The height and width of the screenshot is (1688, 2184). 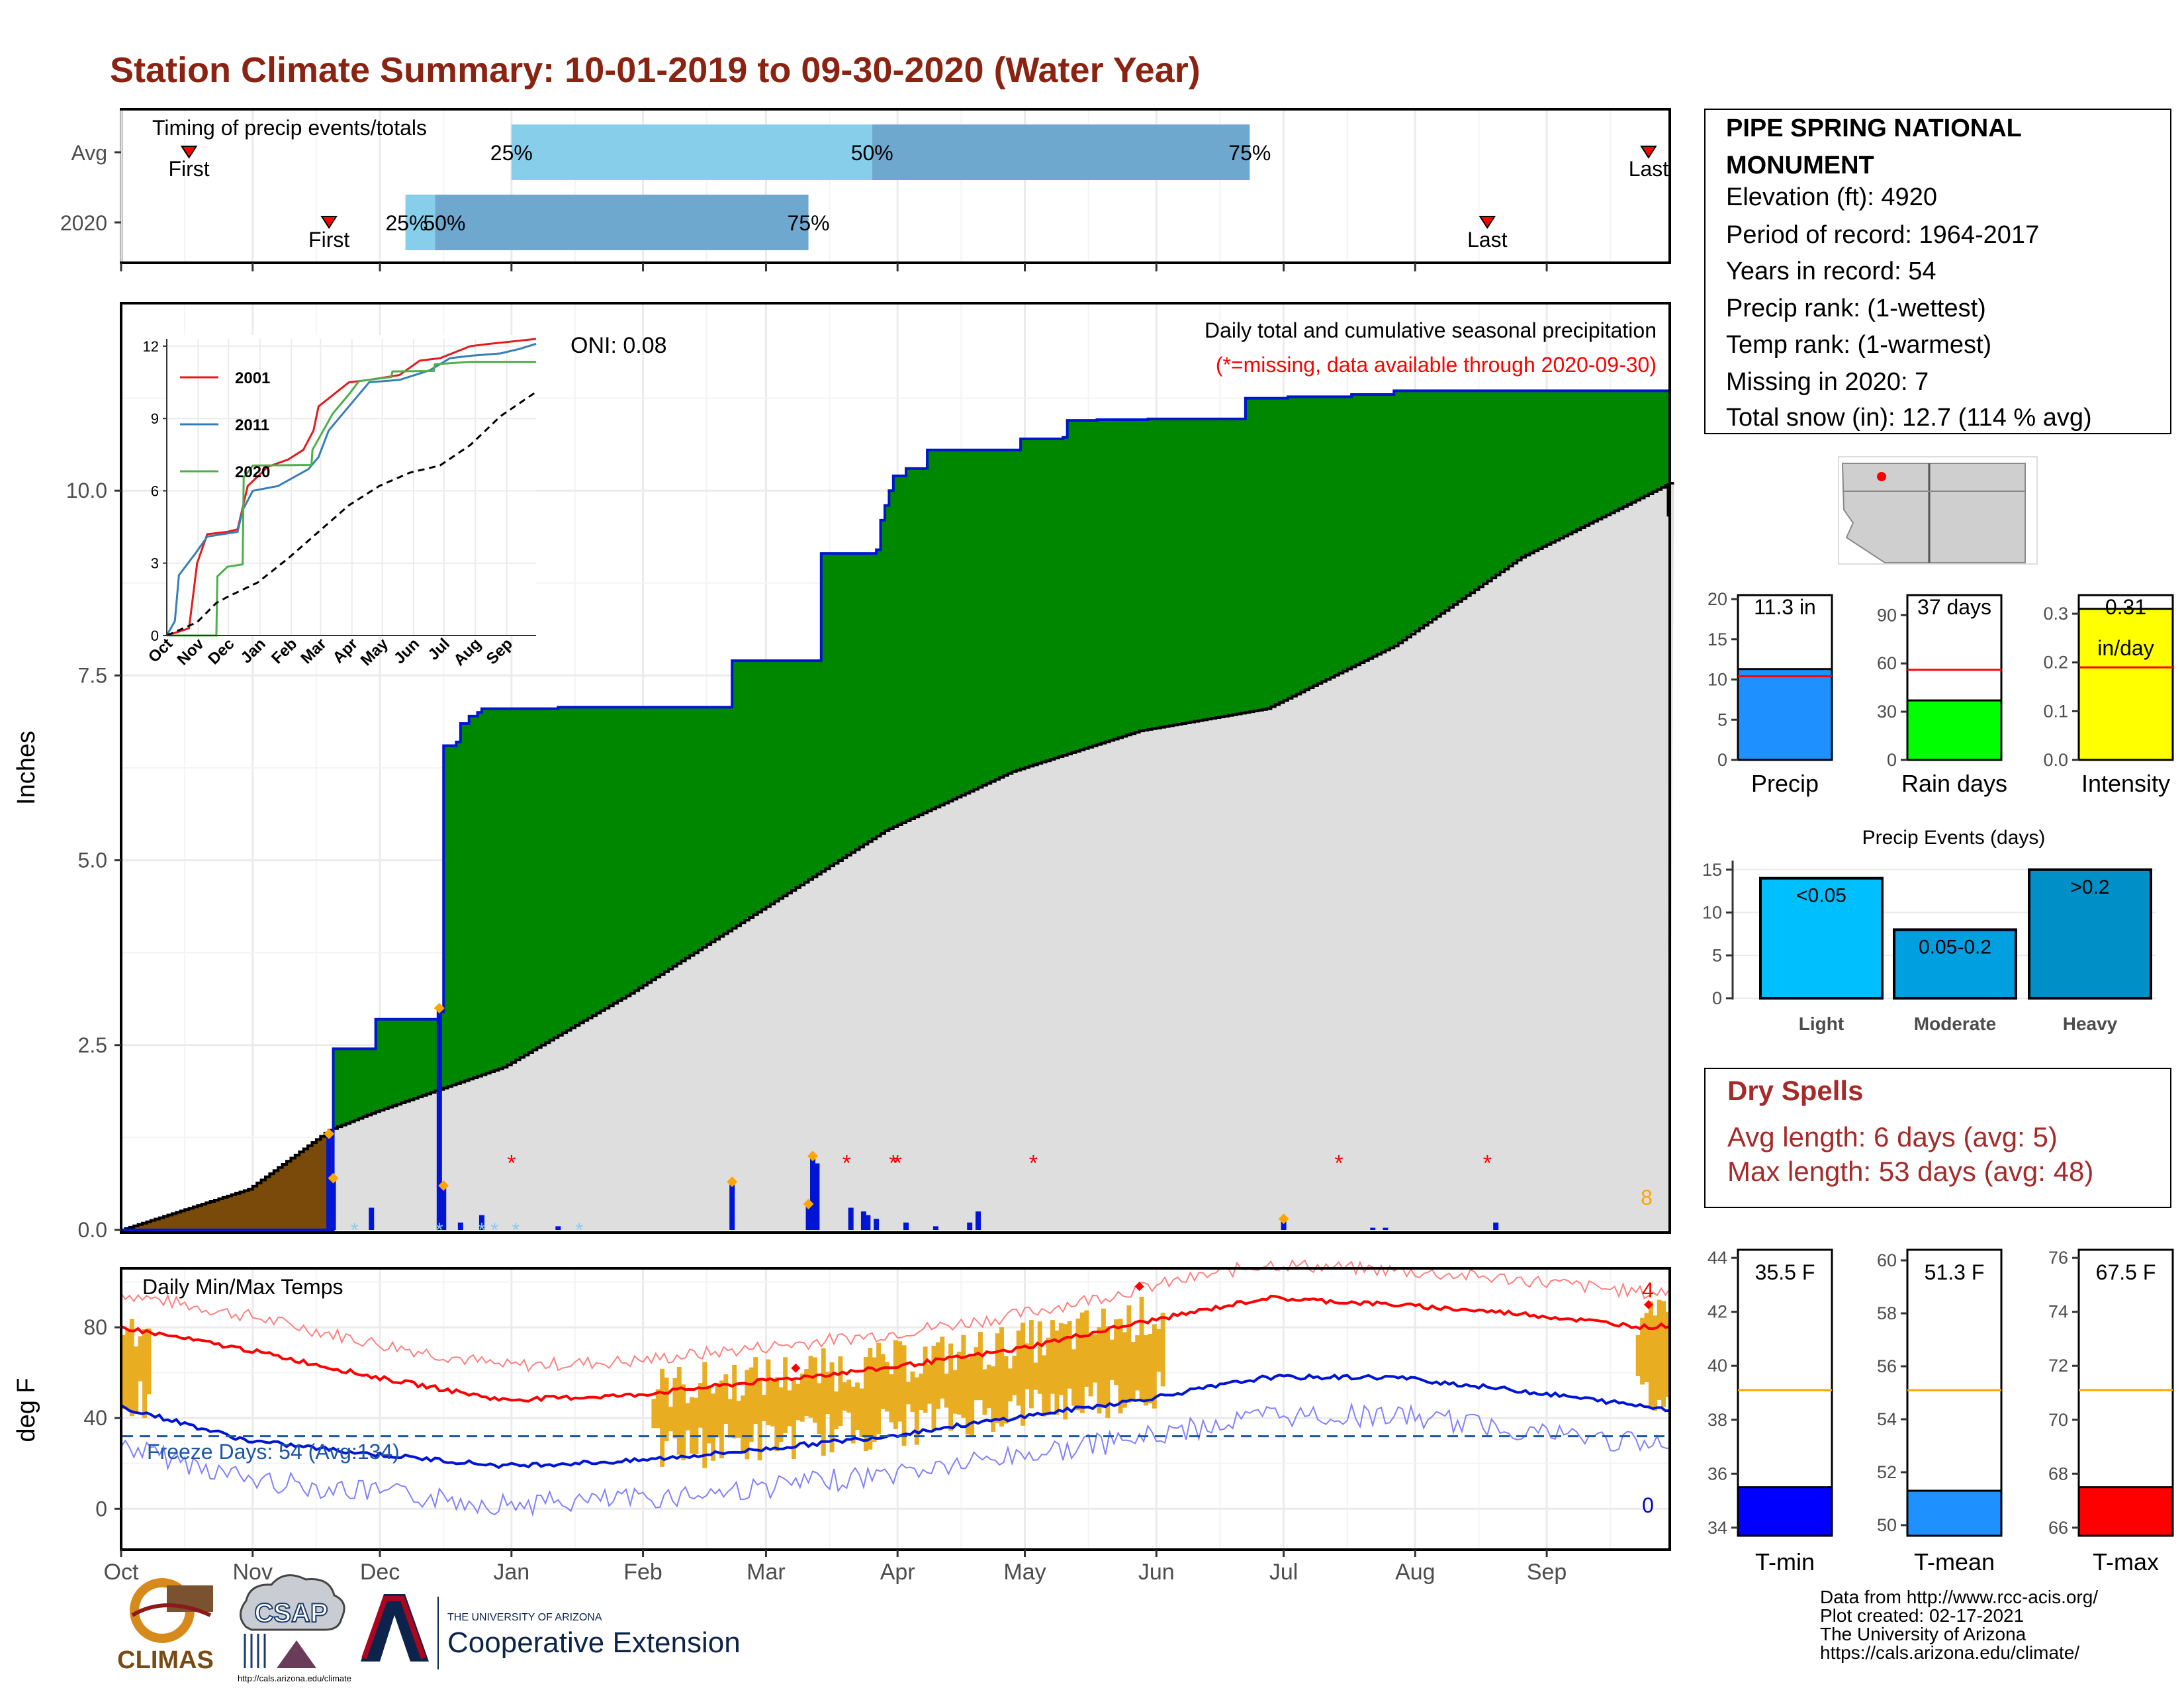 I want to click on precip-ylabel: Inches, so click(x=26, y=768).